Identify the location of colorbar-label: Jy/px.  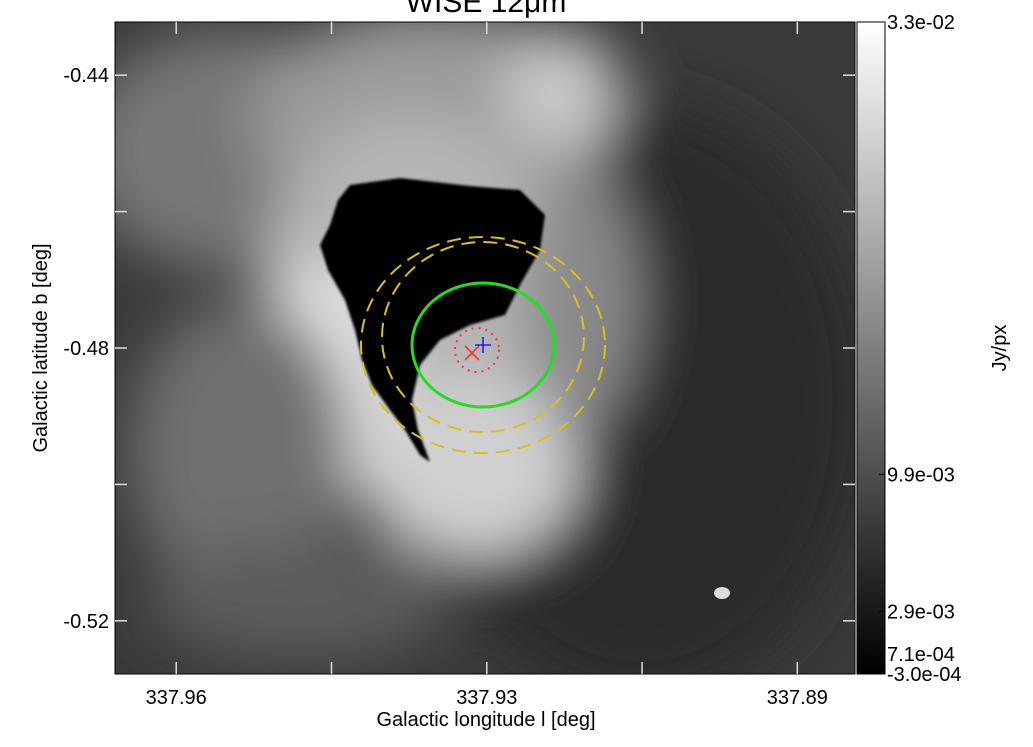
(1000, 348).